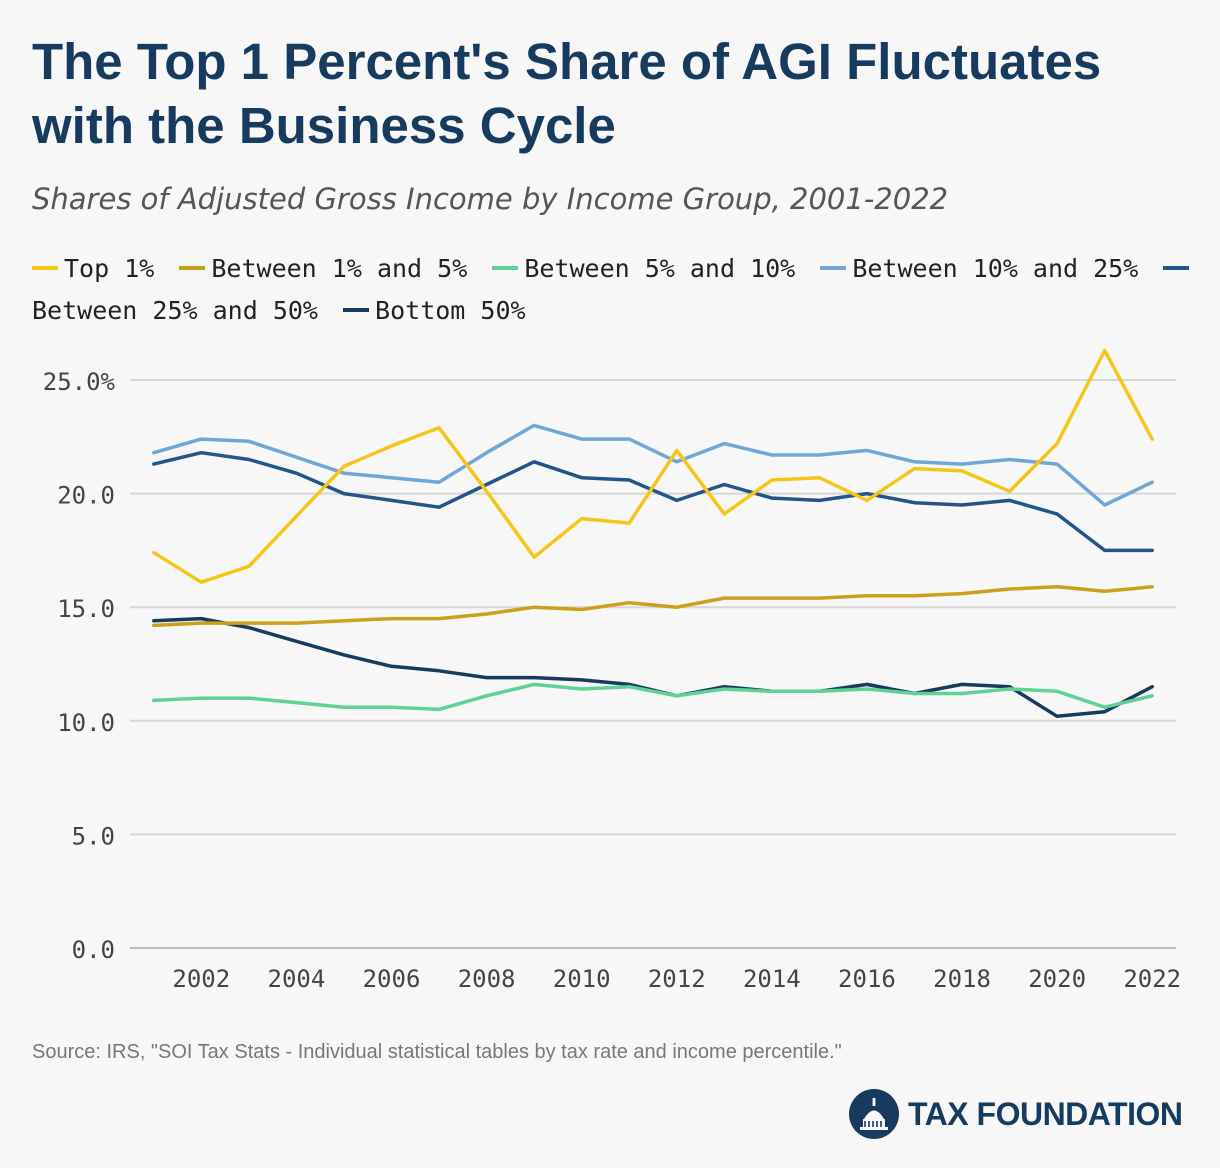 This screenshot has width=1220, height=1168. What do you see at coordinates (201, 979) in the screenshot?
I see `x-tick-label: 2002` at bounding box center [201, 979].